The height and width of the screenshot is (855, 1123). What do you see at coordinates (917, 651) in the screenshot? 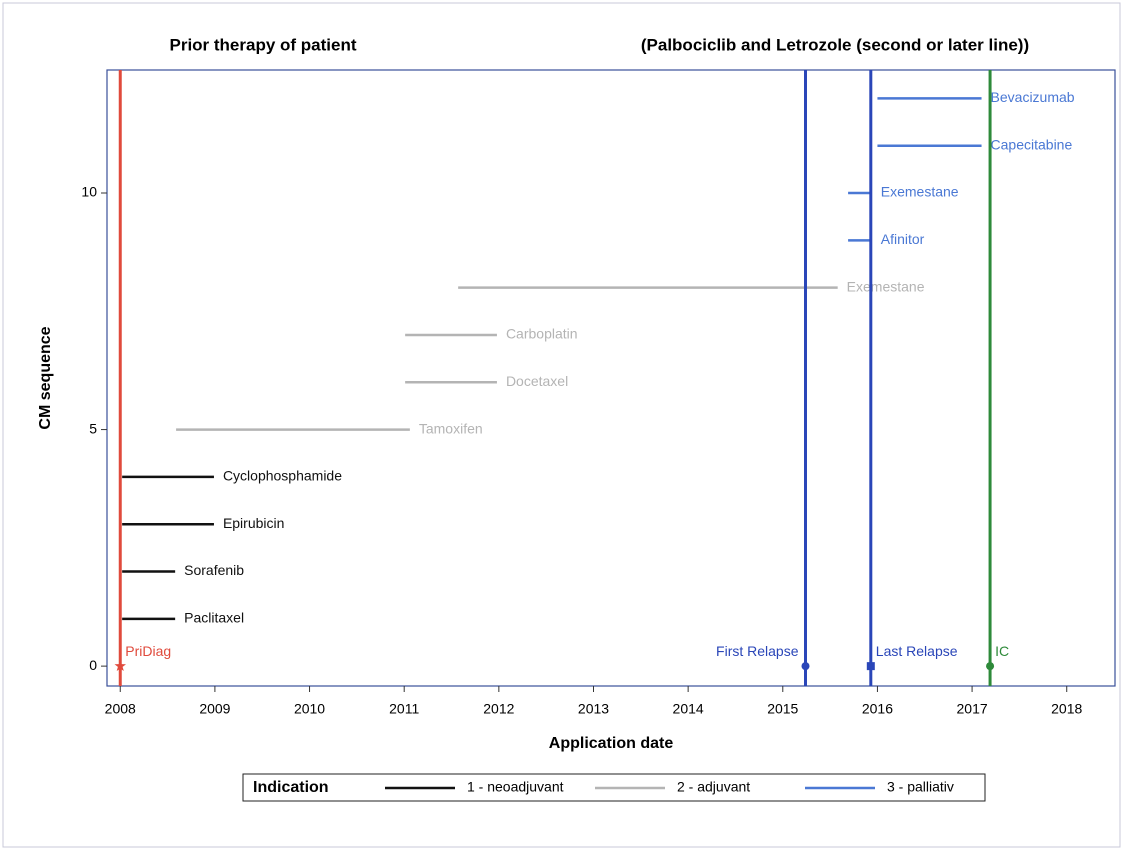
I see `reference-label: Last Relapse` at bounding box center [917, 651].